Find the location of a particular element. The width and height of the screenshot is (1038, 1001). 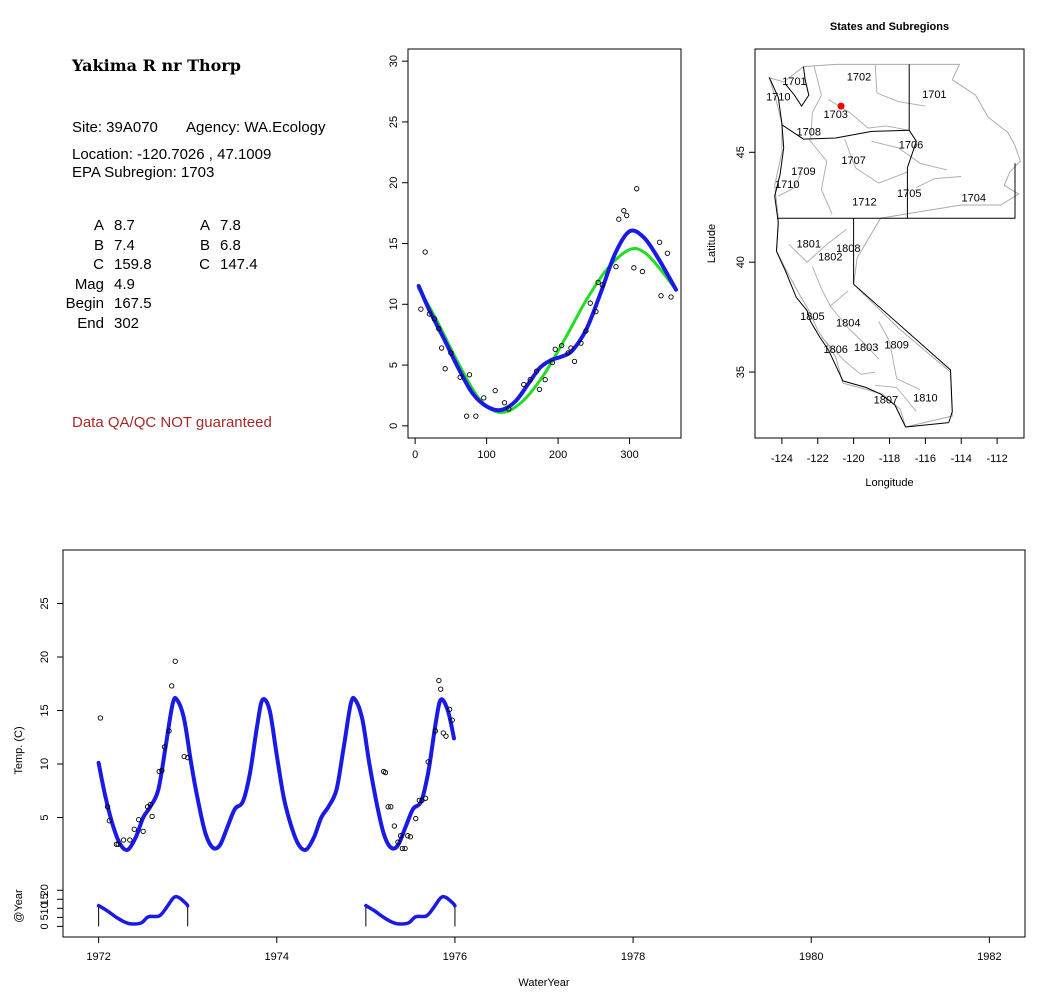

coef-value: 7.8 is located at coordinates (230, 225).